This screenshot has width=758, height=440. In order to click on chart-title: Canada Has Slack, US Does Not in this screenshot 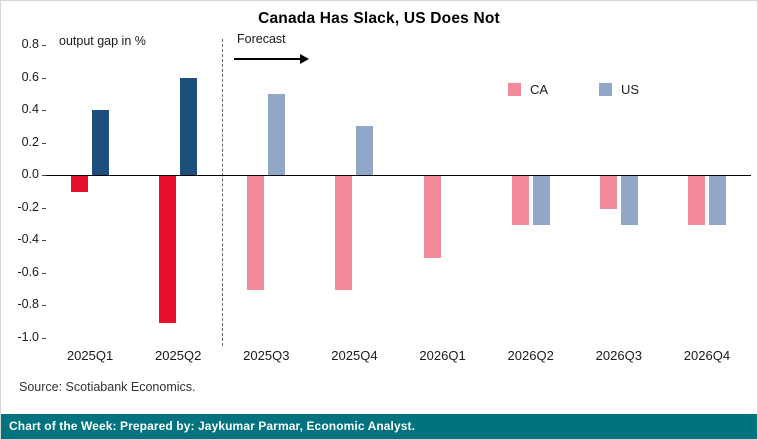, I will do `click(379, 18)`.